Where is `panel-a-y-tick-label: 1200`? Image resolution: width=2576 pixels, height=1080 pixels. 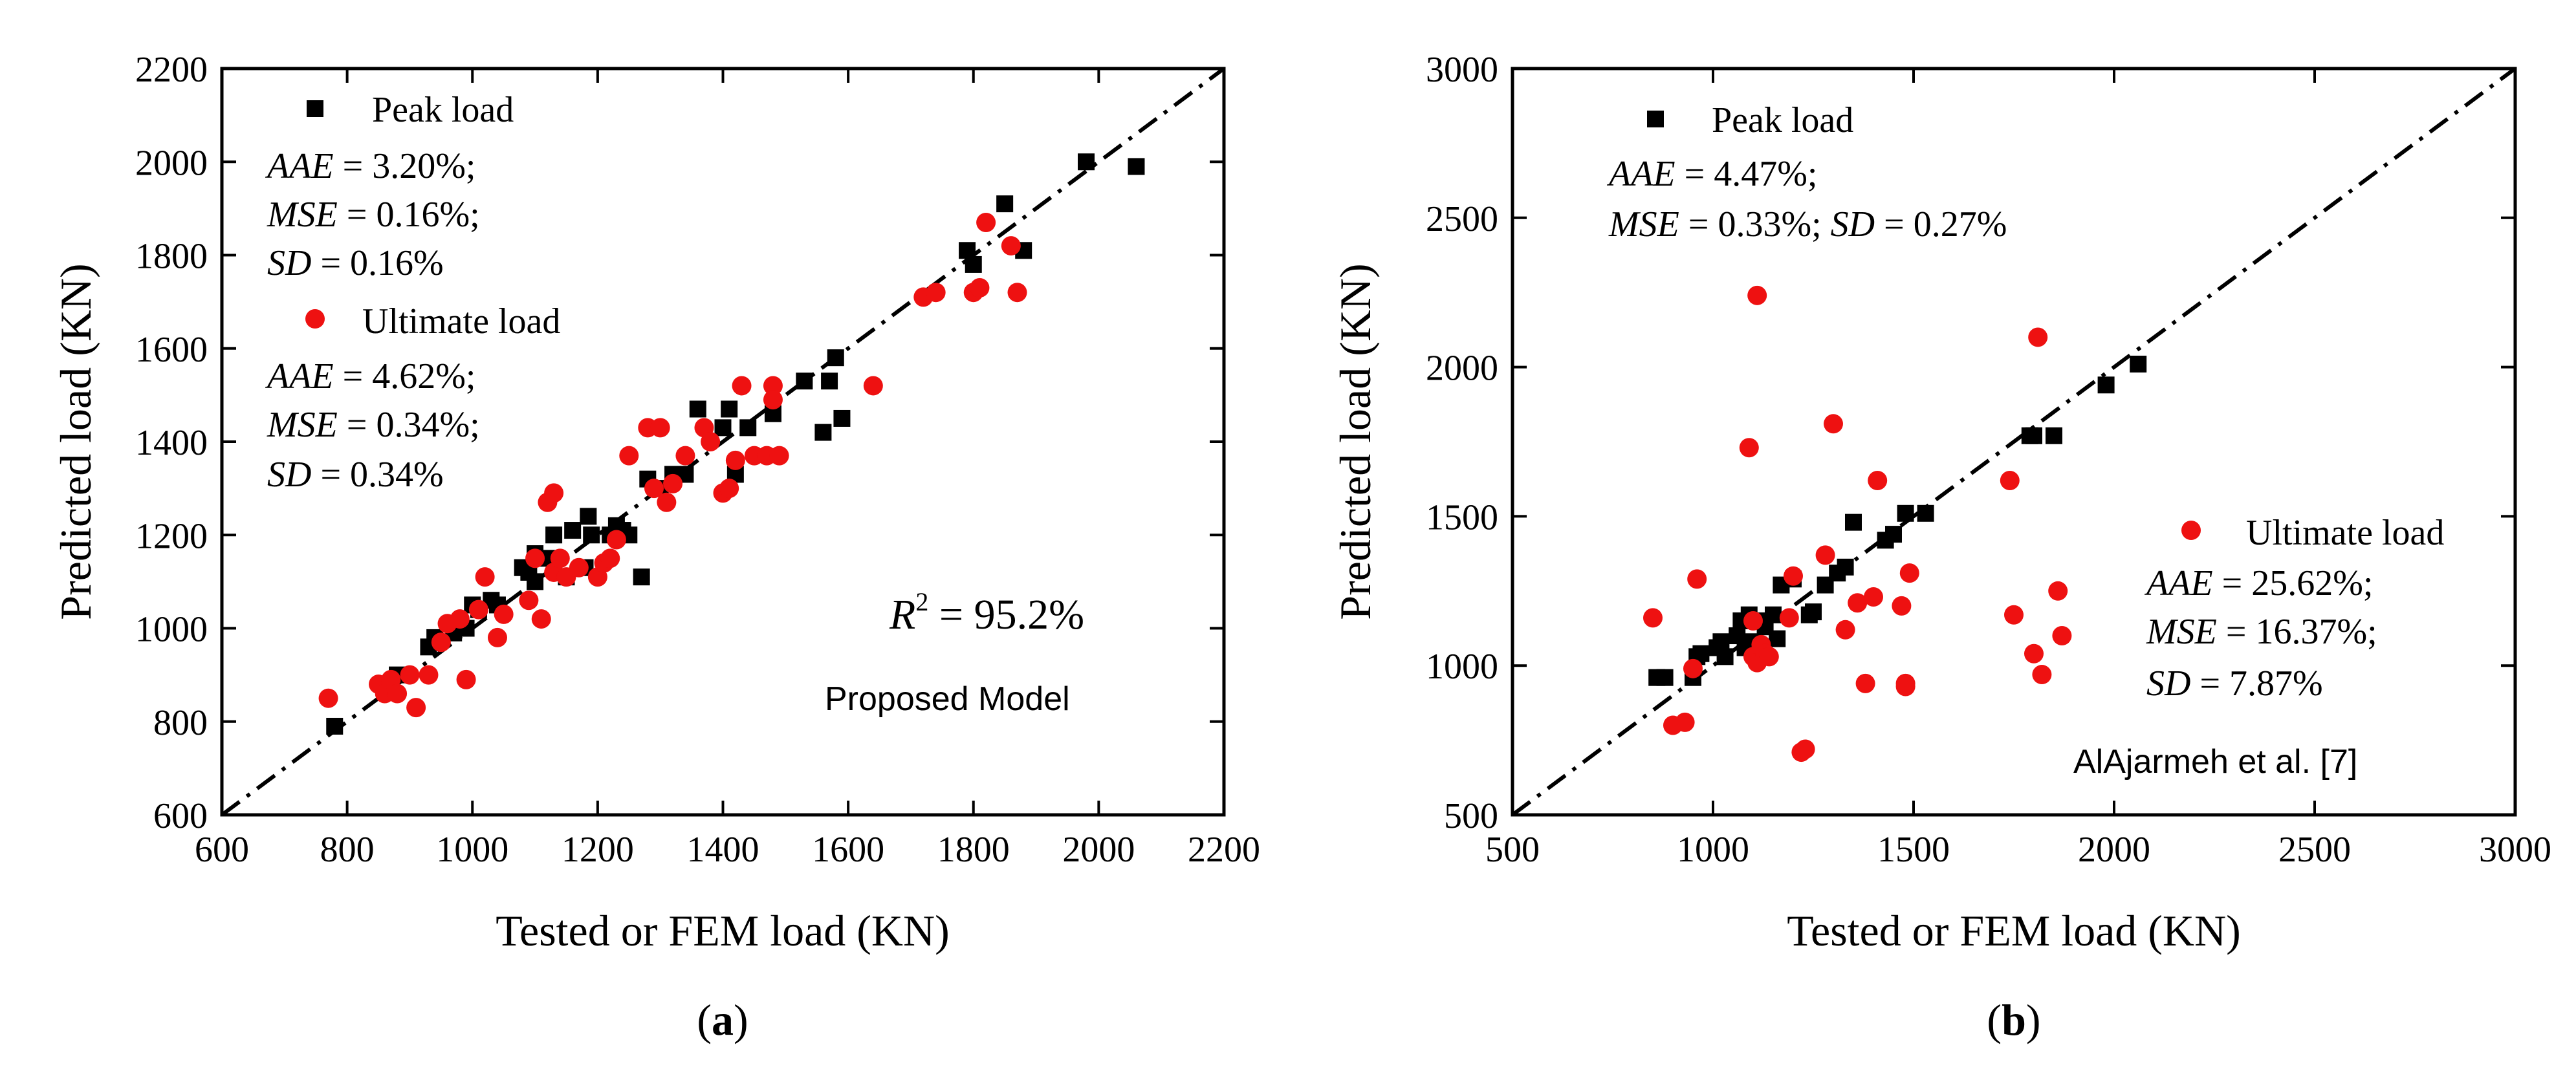 panel-a-y-tick-label: 1200 is located at coordinates (171, 536).